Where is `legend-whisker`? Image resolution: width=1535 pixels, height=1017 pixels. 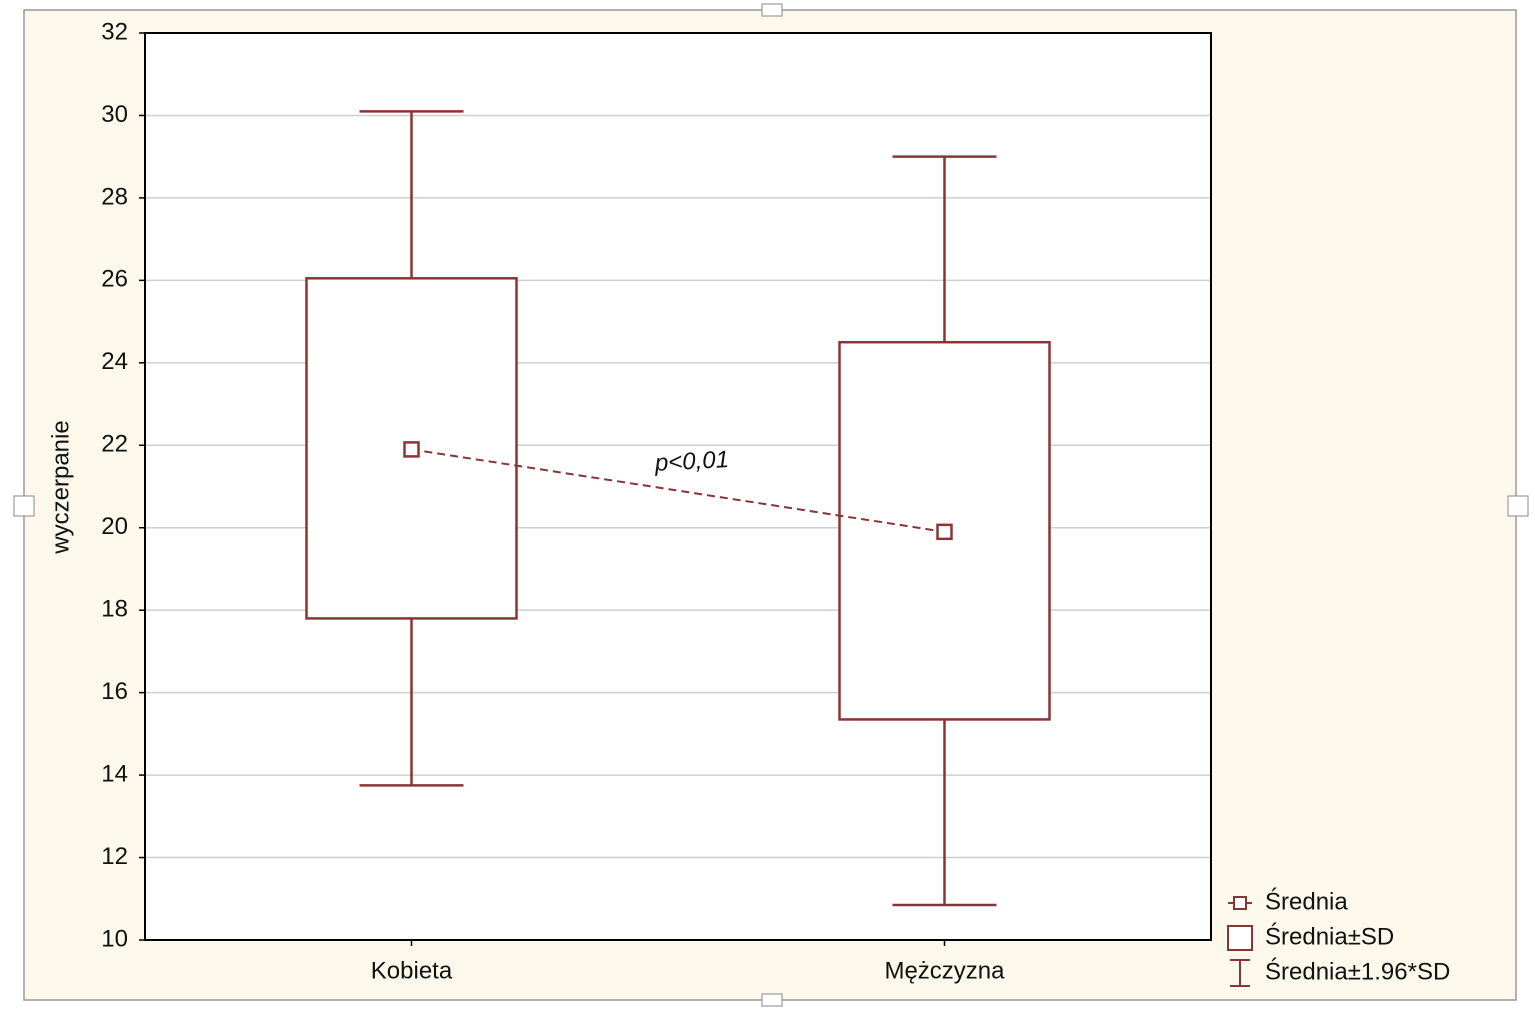 legend-whisker is located at coordinates (1240, 973).